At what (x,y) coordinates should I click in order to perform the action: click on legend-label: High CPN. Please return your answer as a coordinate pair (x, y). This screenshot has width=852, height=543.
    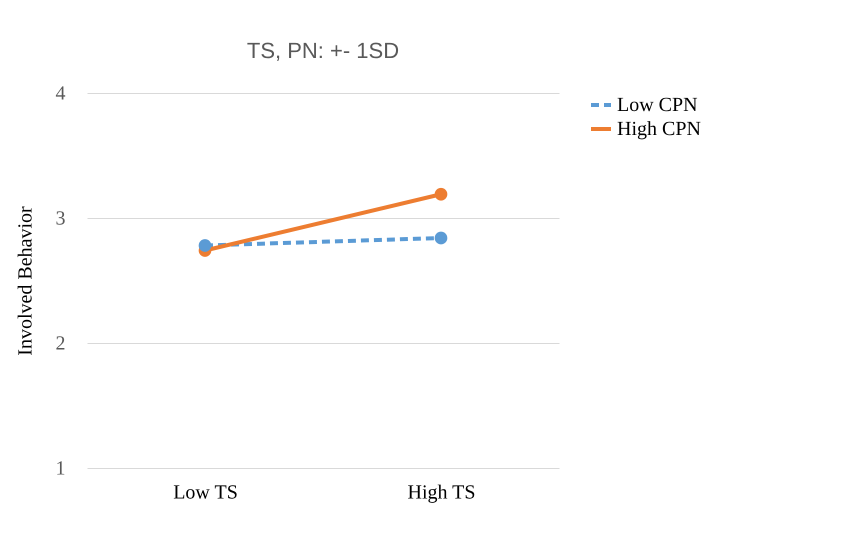
    Looking at the image, I should click on (659, 129).